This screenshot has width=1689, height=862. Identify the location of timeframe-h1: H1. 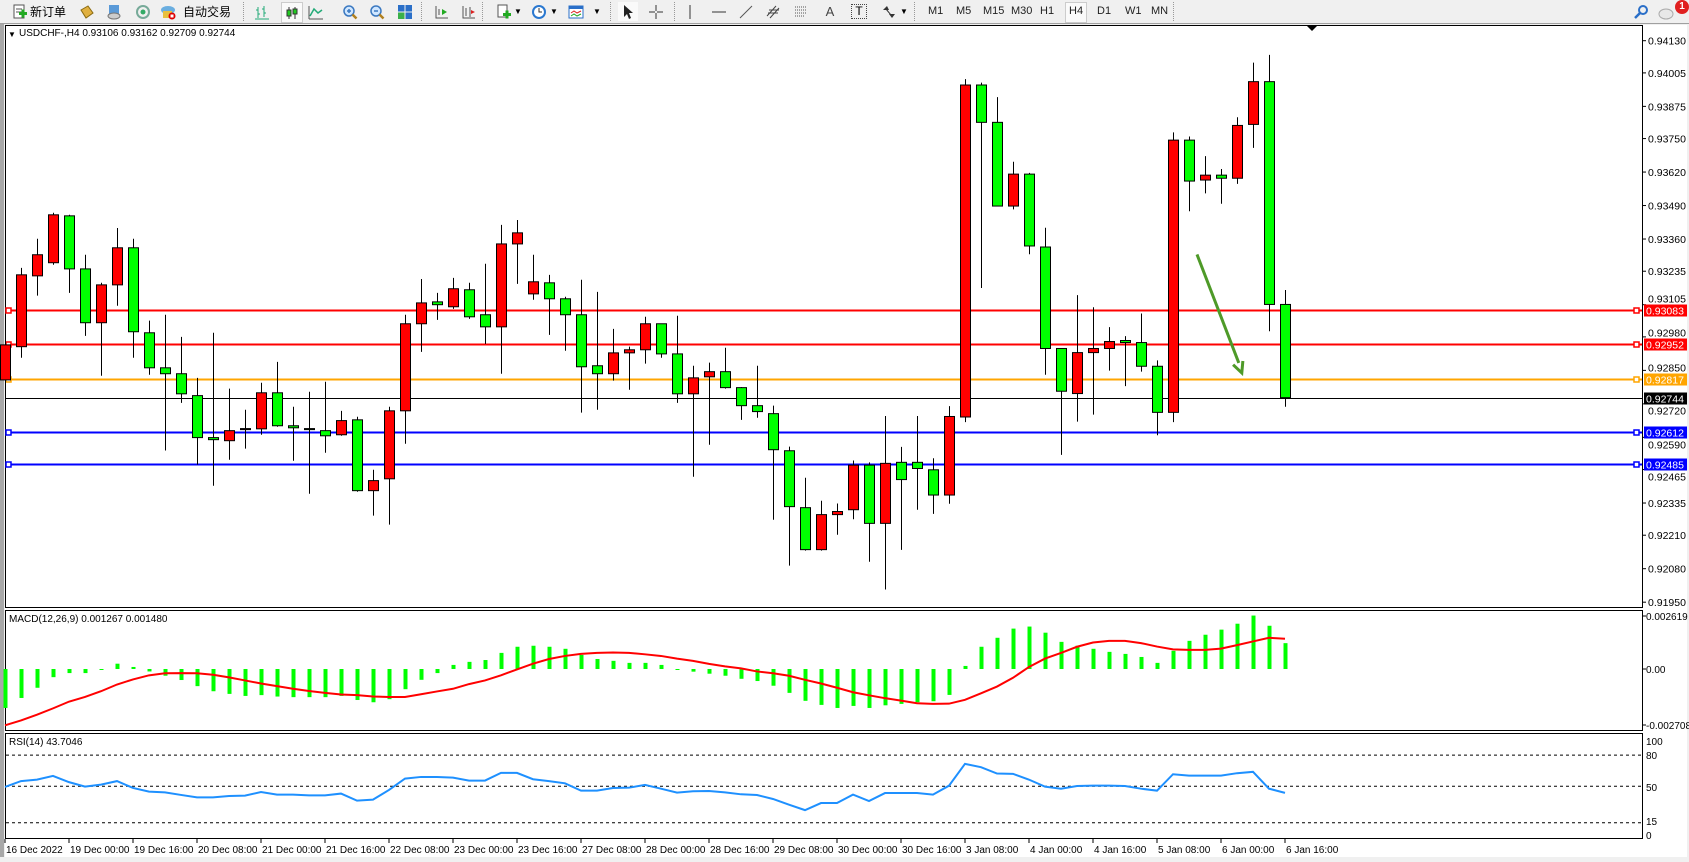
(1047, 11).